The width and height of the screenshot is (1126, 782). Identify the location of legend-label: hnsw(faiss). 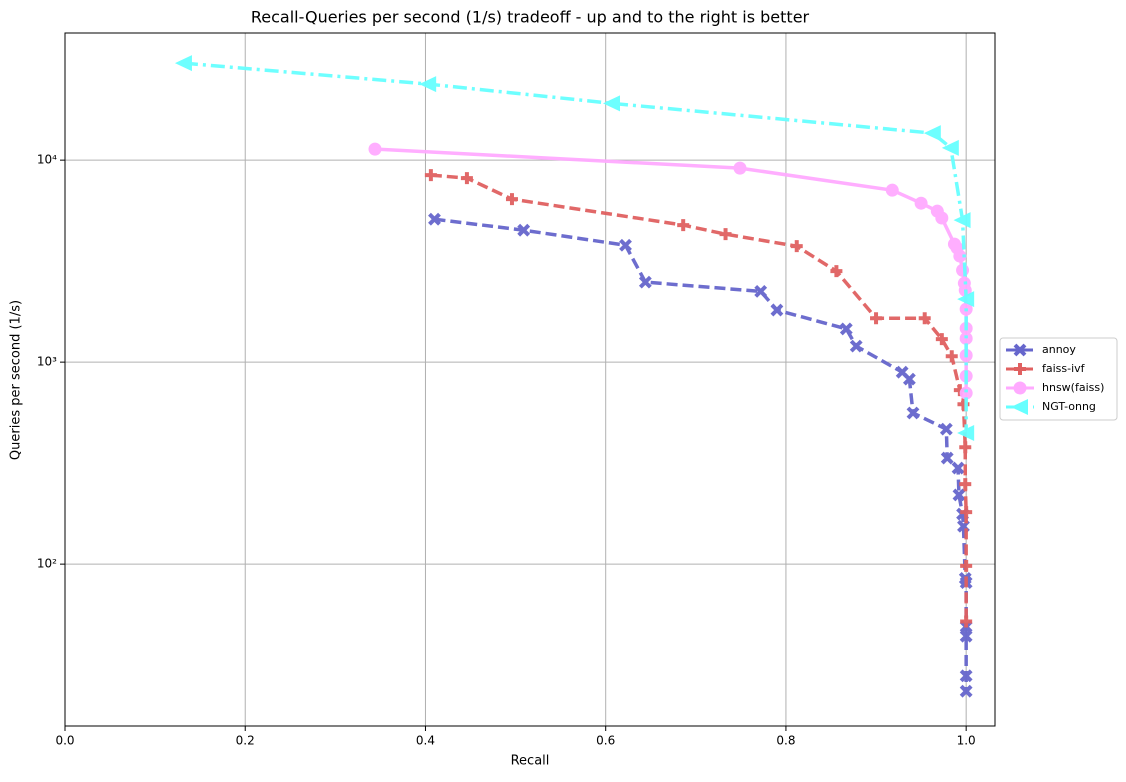
(1073, 387).